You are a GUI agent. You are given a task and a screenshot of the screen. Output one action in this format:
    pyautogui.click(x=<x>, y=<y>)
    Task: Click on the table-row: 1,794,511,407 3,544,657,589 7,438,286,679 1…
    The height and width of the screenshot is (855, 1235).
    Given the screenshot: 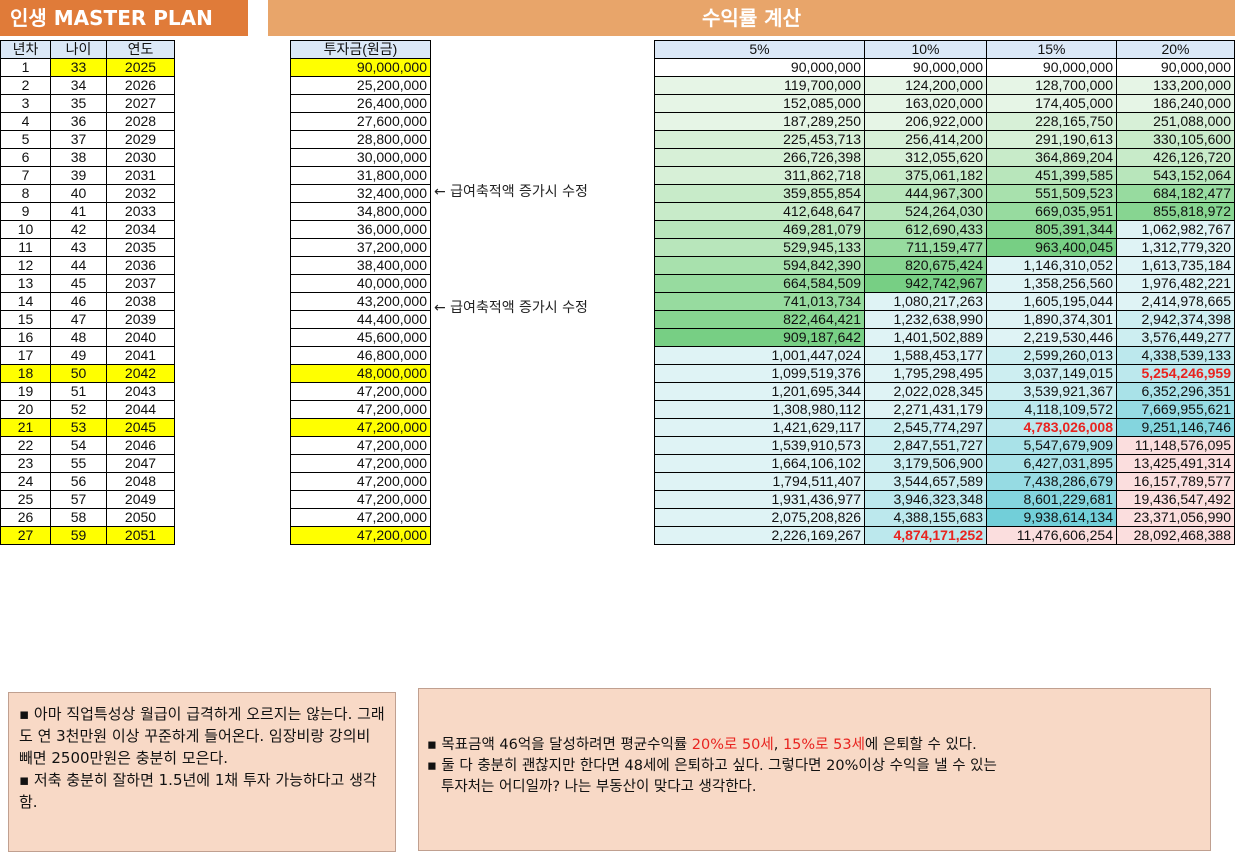 What is the action you would take?
    pyautogui.click(x=944, y=481)
    